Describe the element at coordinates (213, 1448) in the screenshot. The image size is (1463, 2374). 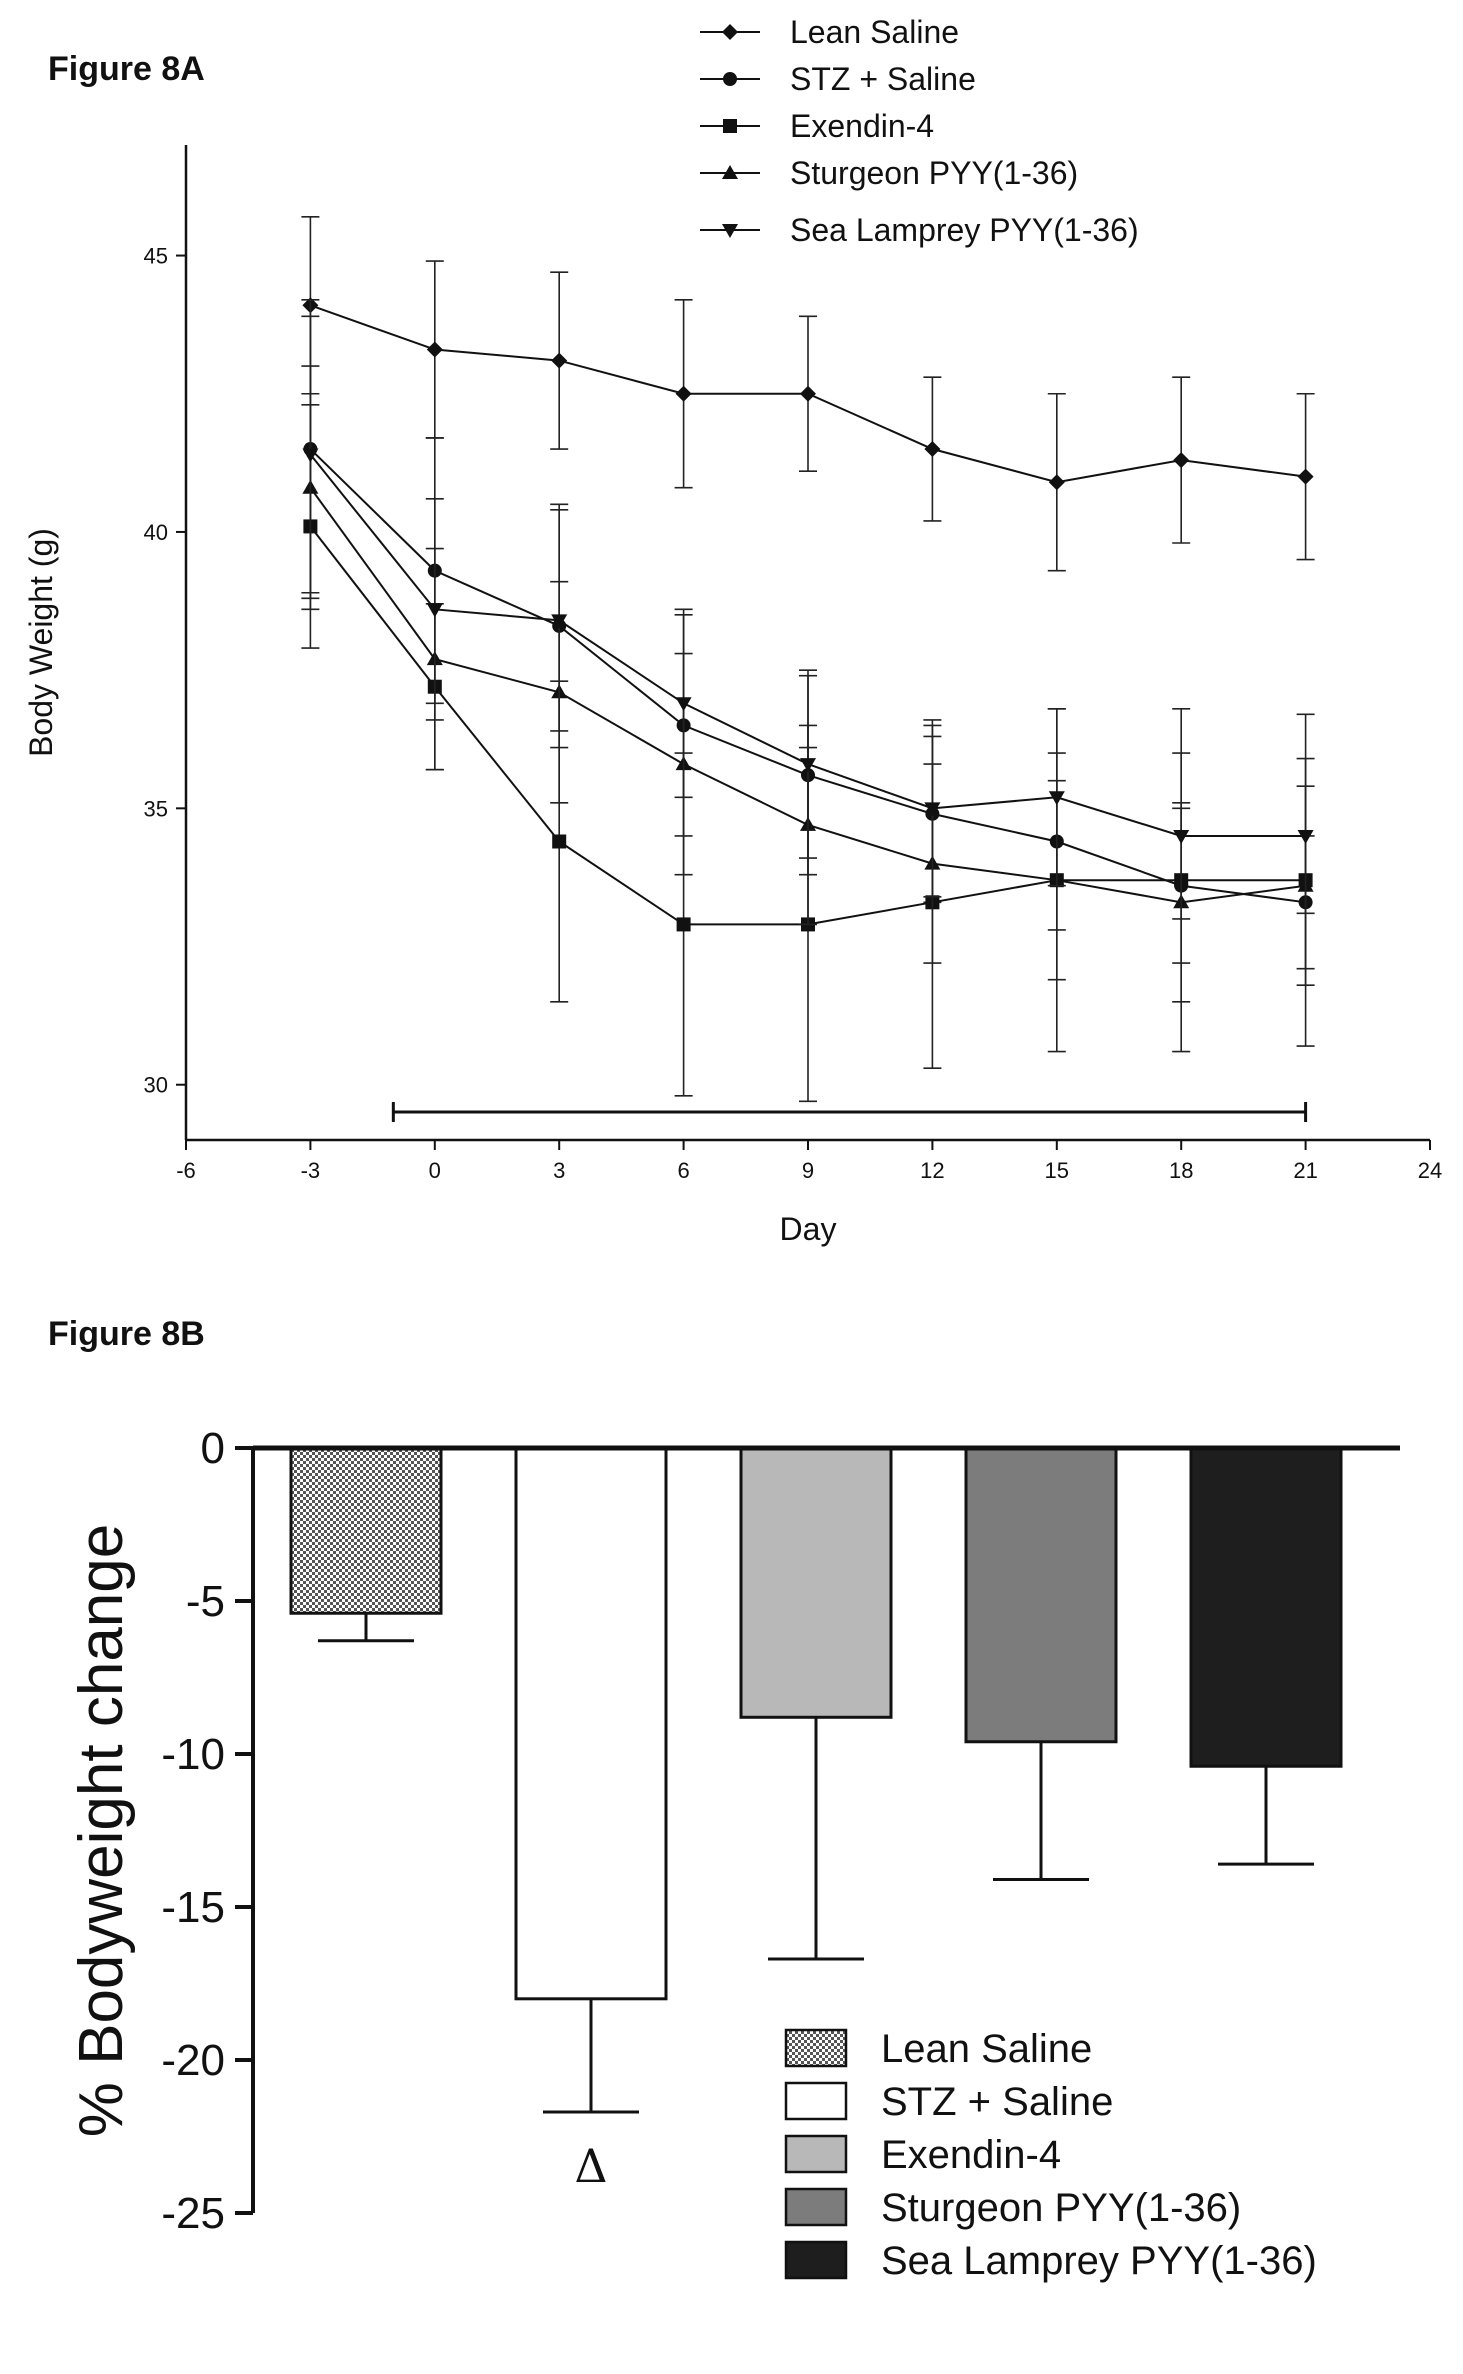
I see `y-tick-label: 0` at that location.